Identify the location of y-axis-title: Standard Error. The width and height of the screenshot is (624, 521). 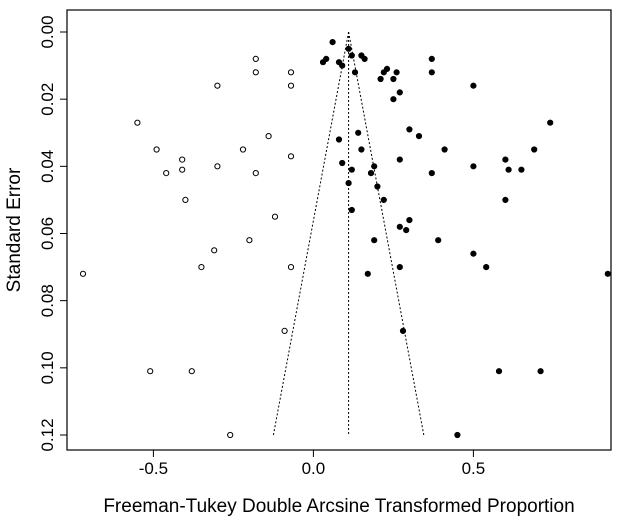
(14, 229).